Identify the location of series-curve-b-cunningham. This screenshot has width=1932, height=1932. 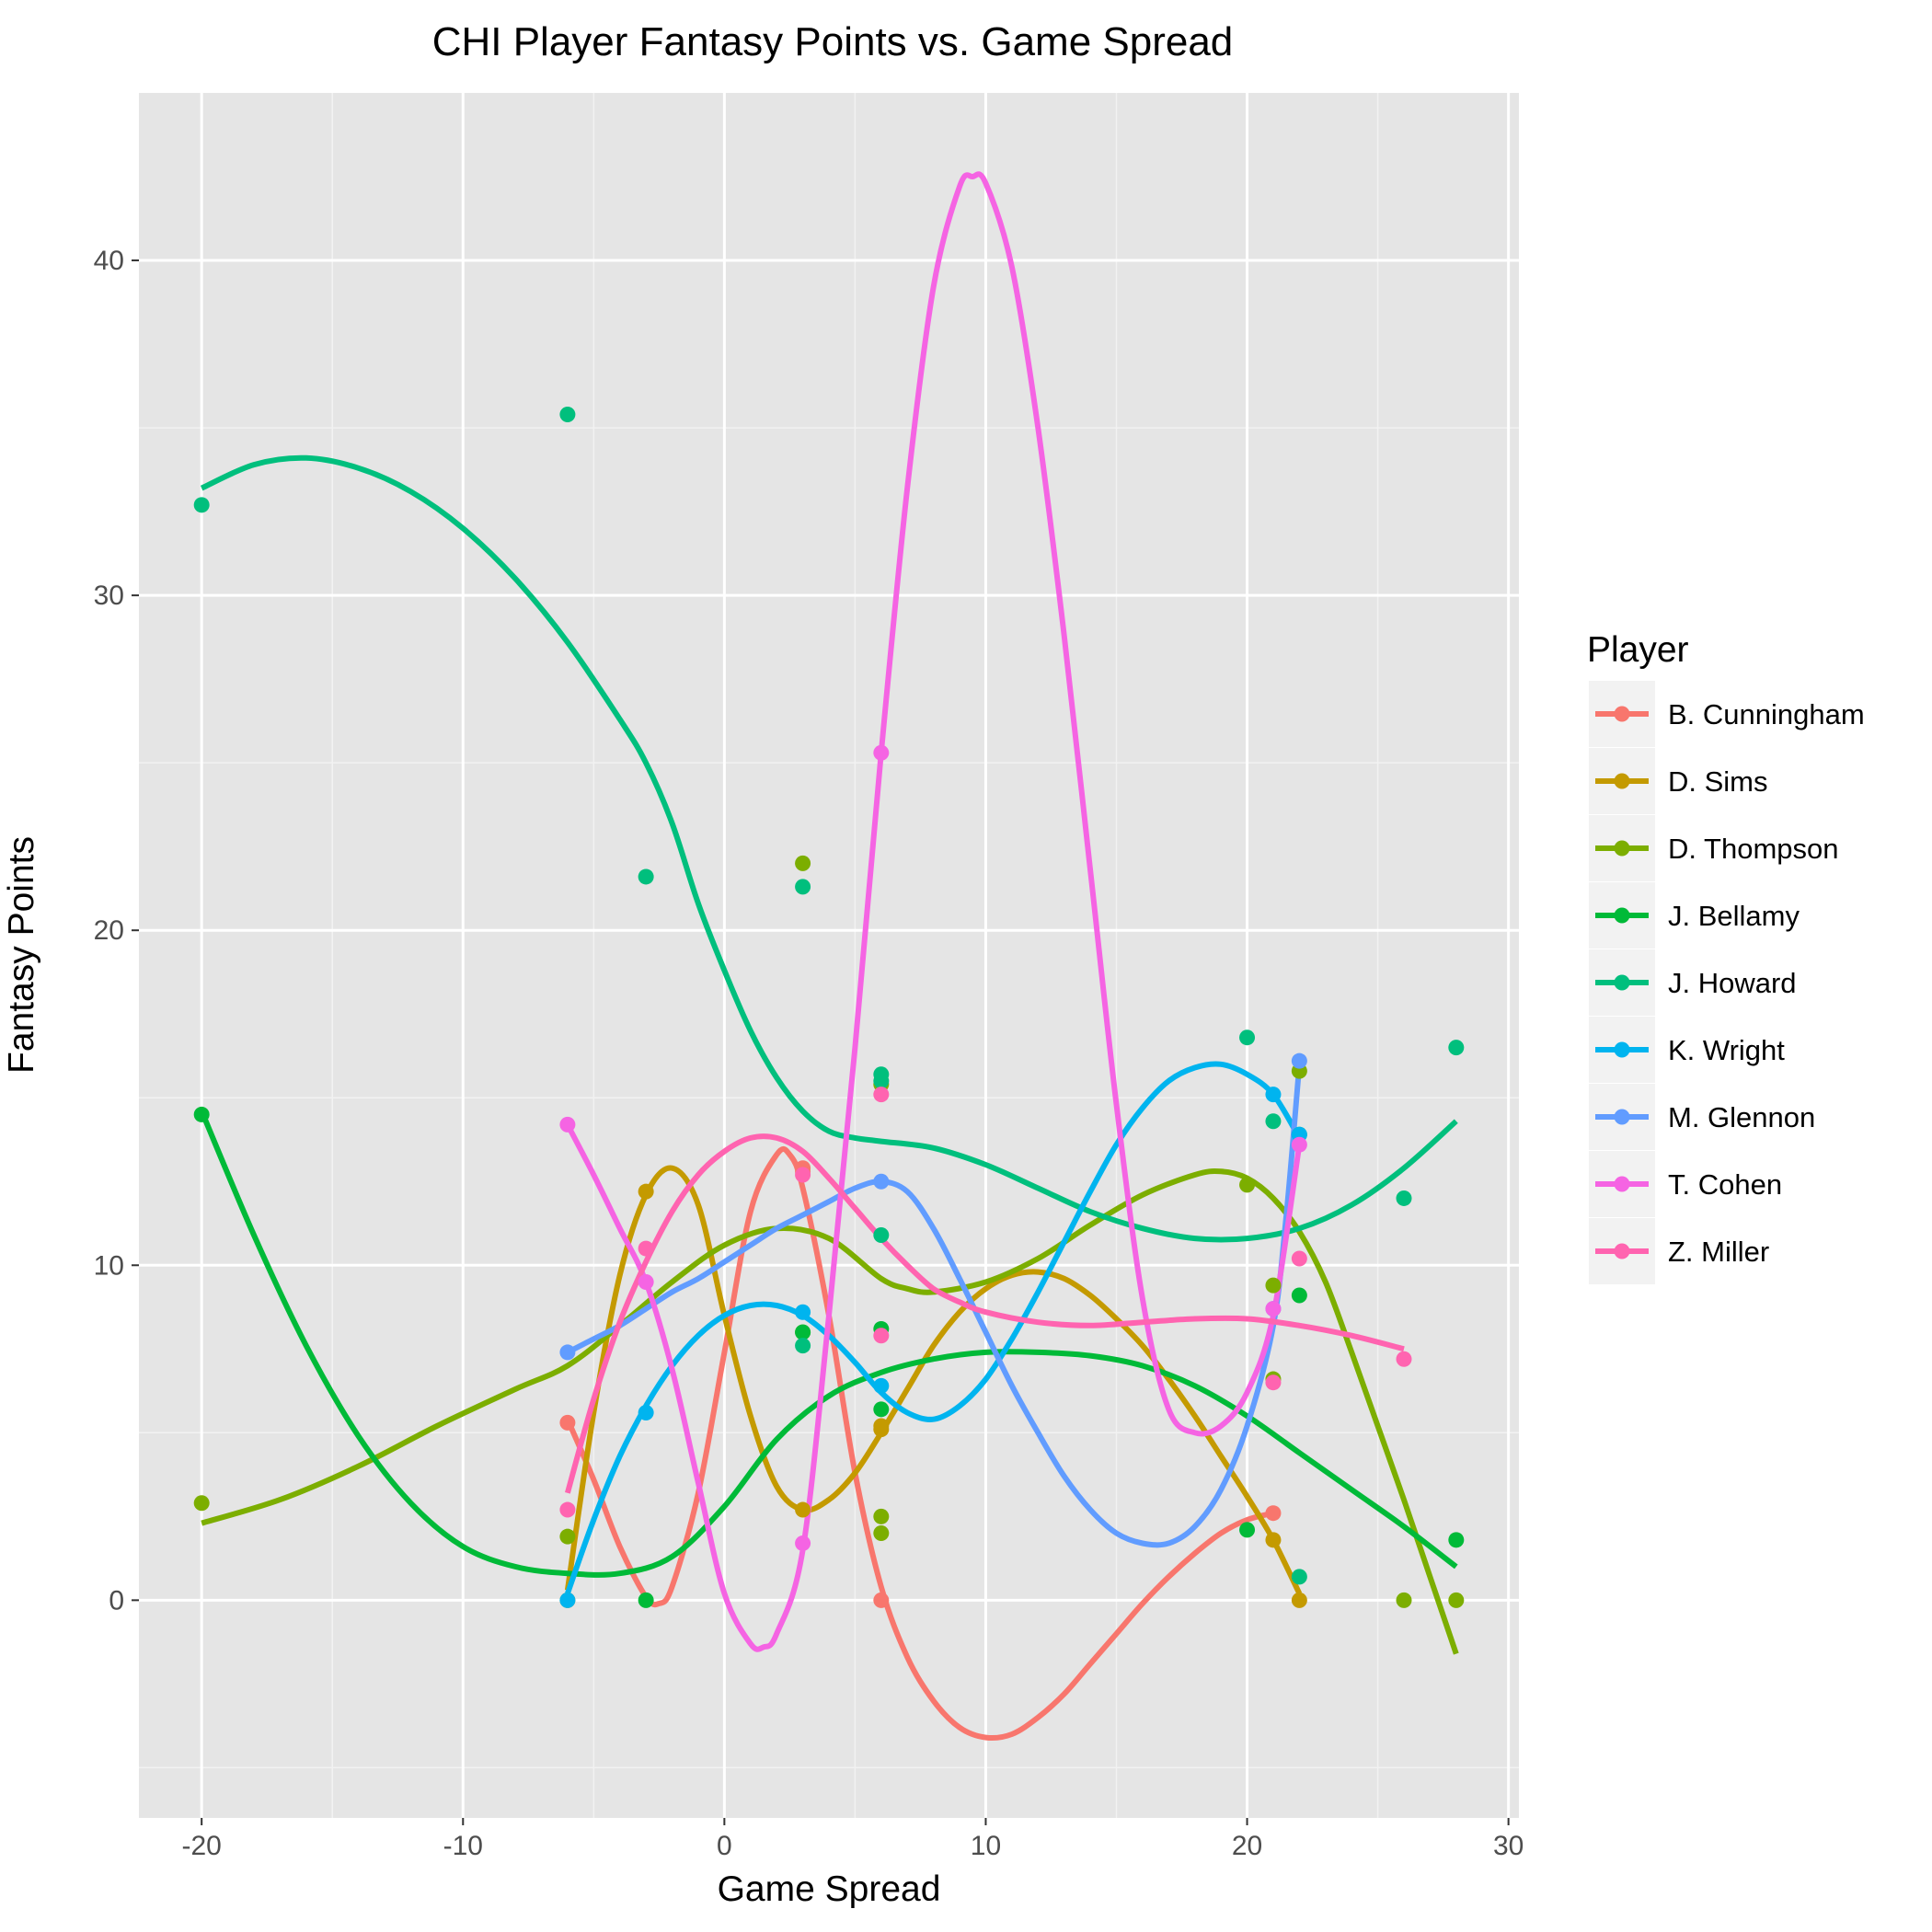
(919, 1443).